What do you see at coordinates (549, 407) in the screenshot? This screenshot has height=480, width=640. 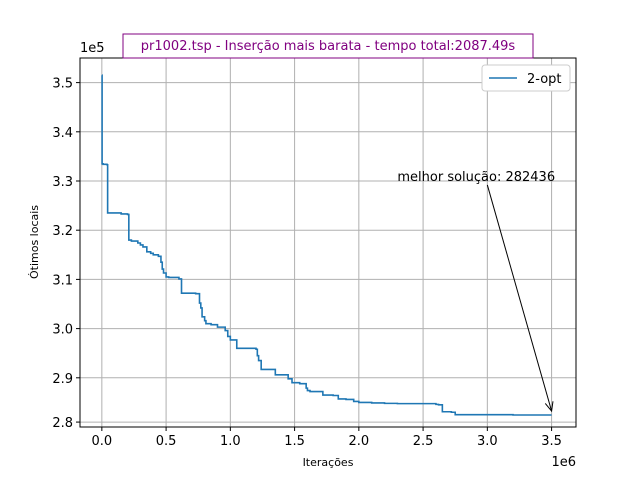 I see `annotation-arrowhead` at bounding box center [549, 407].